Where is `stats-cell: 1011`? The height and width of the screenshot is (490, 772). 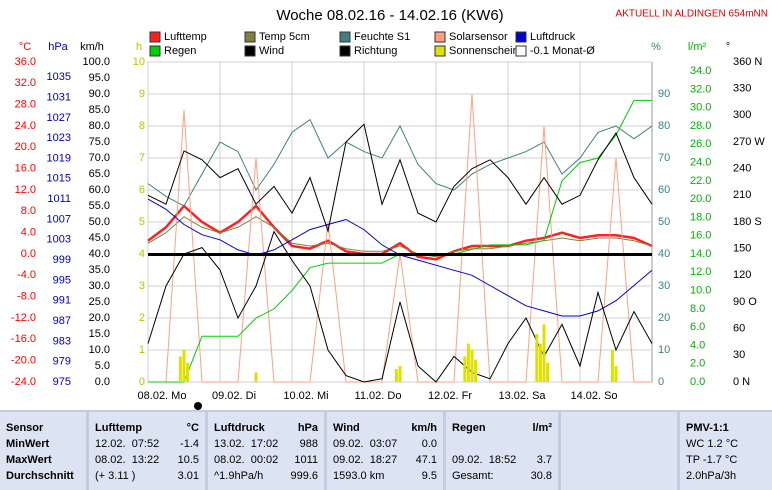
stats-cell: 1011 is located at coordinates (306, 460).